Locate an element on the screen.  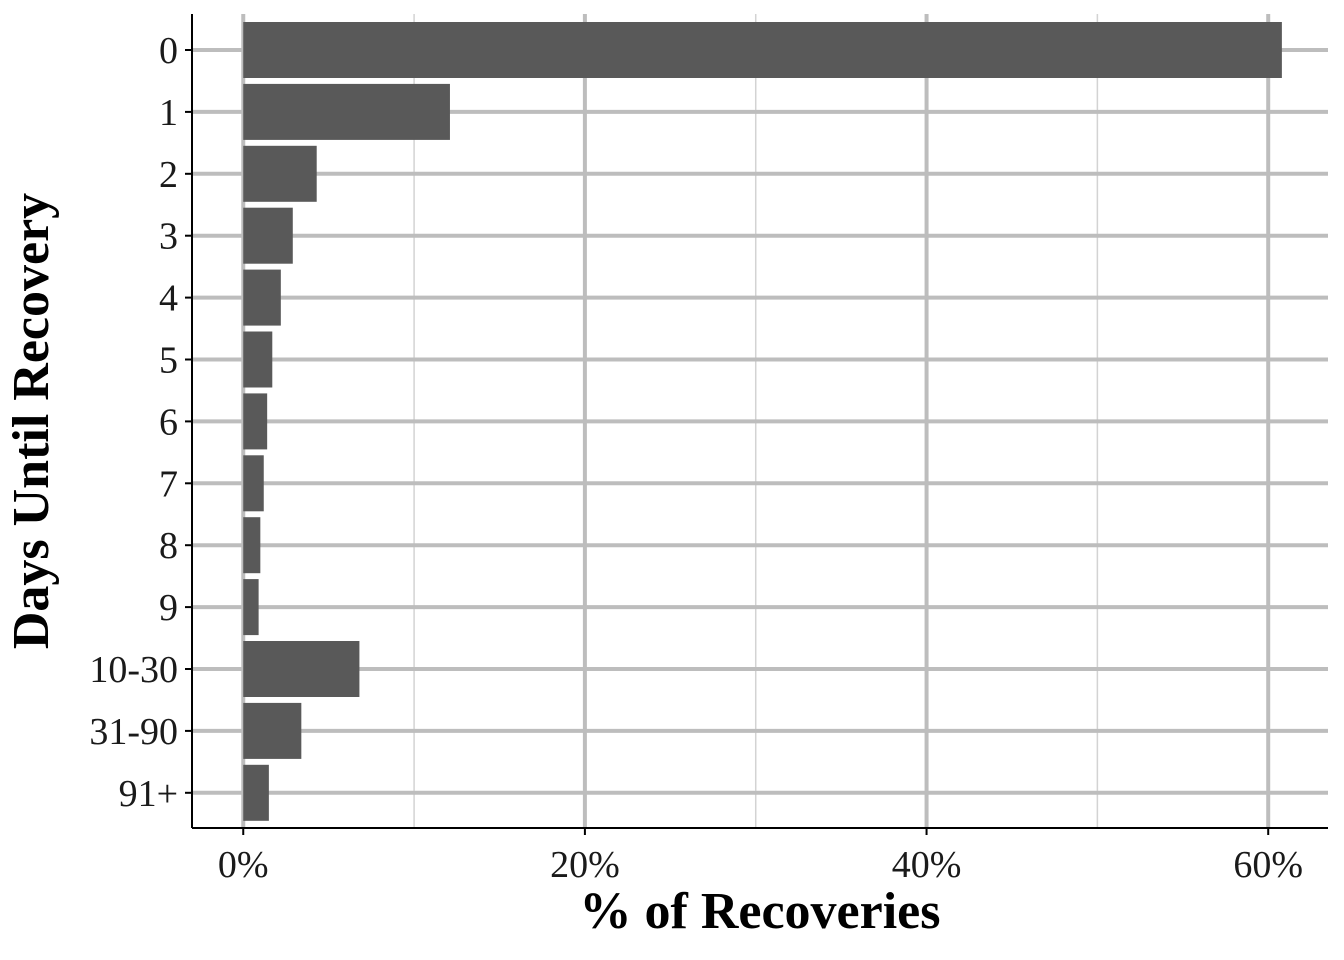
y-tick-label: 6 is located at coordinates (168, 422).